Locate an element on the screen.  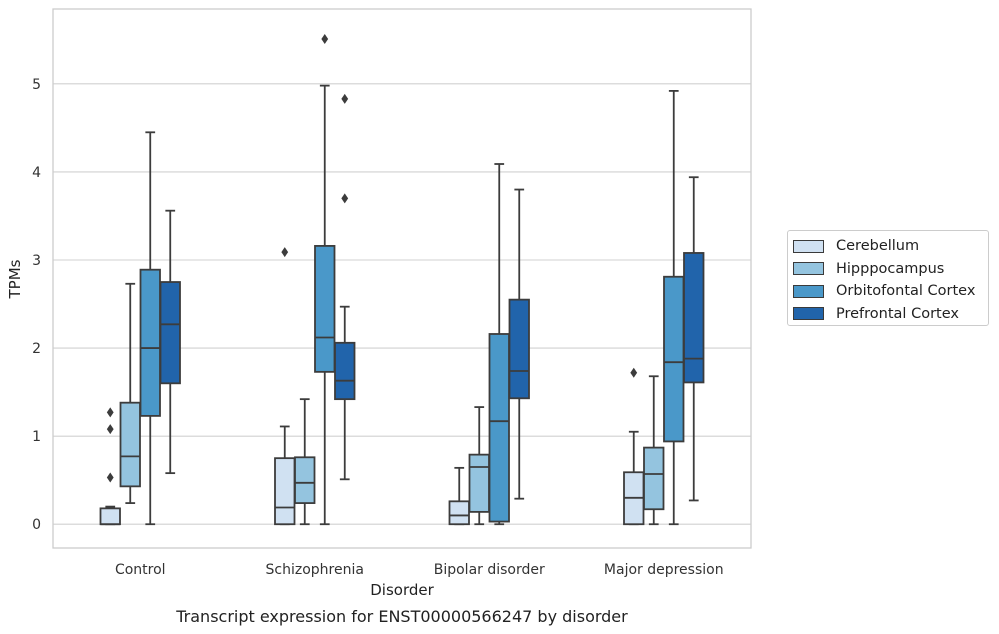
legend-item: Hipppocampus is located at coordinates (890, 269).